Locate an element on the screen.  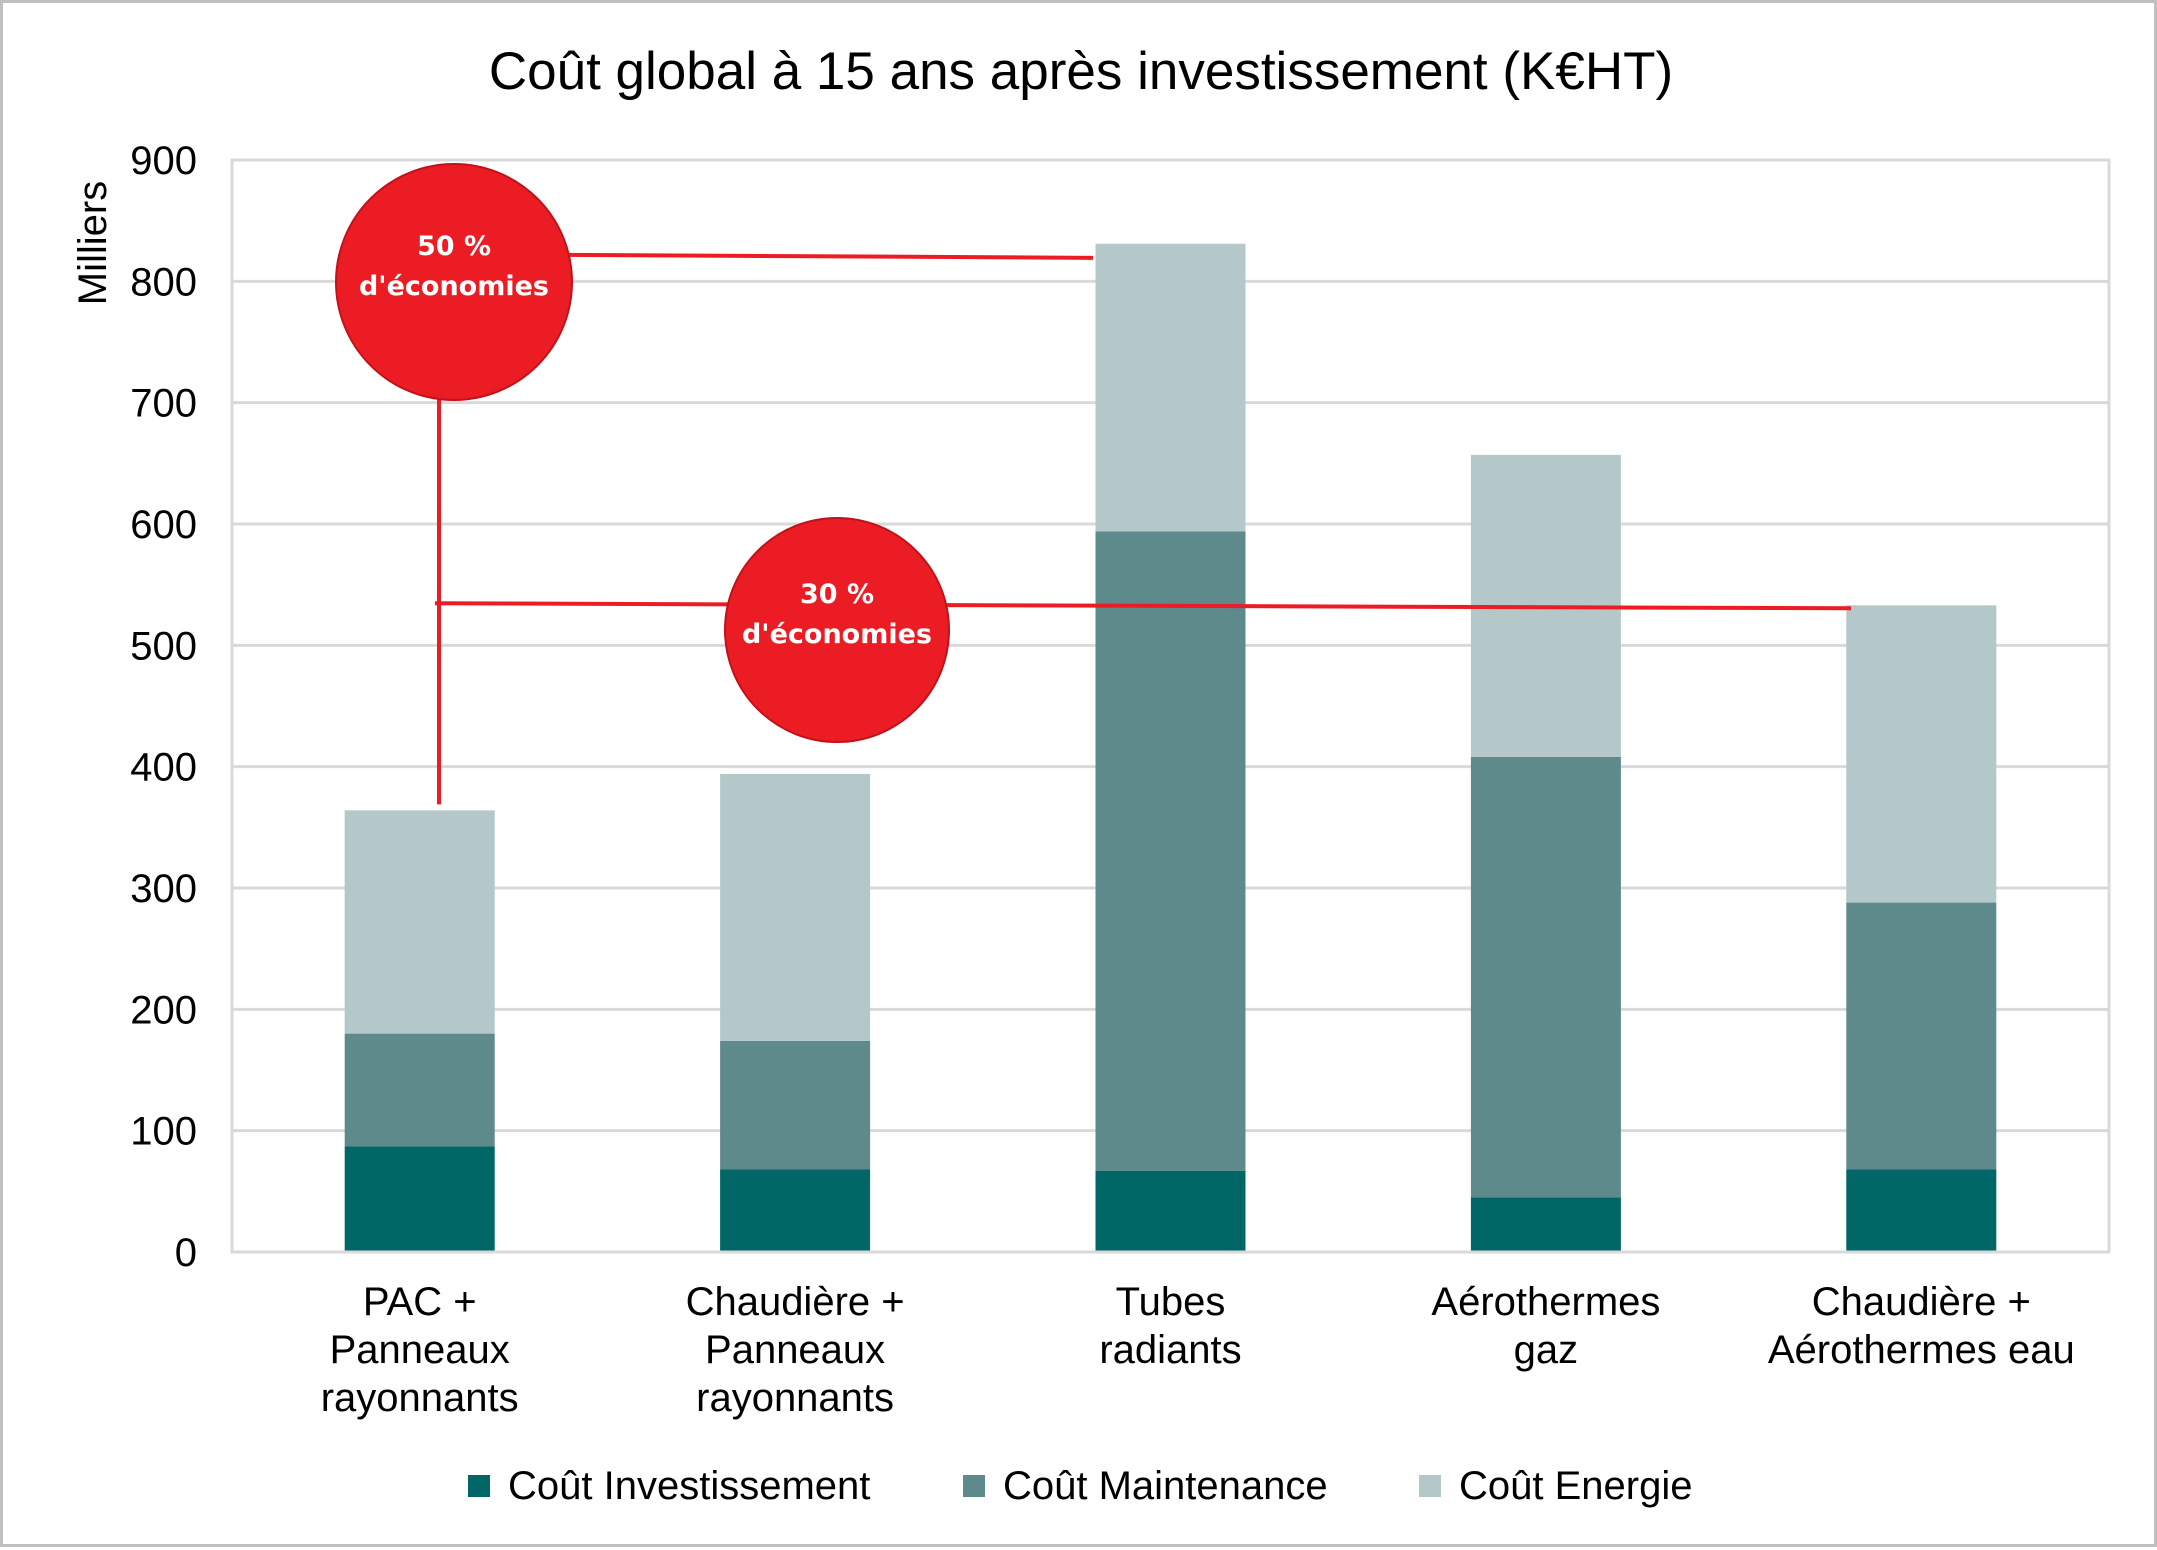
y-tick-label: 100 is located at coordinates (163, 1132).